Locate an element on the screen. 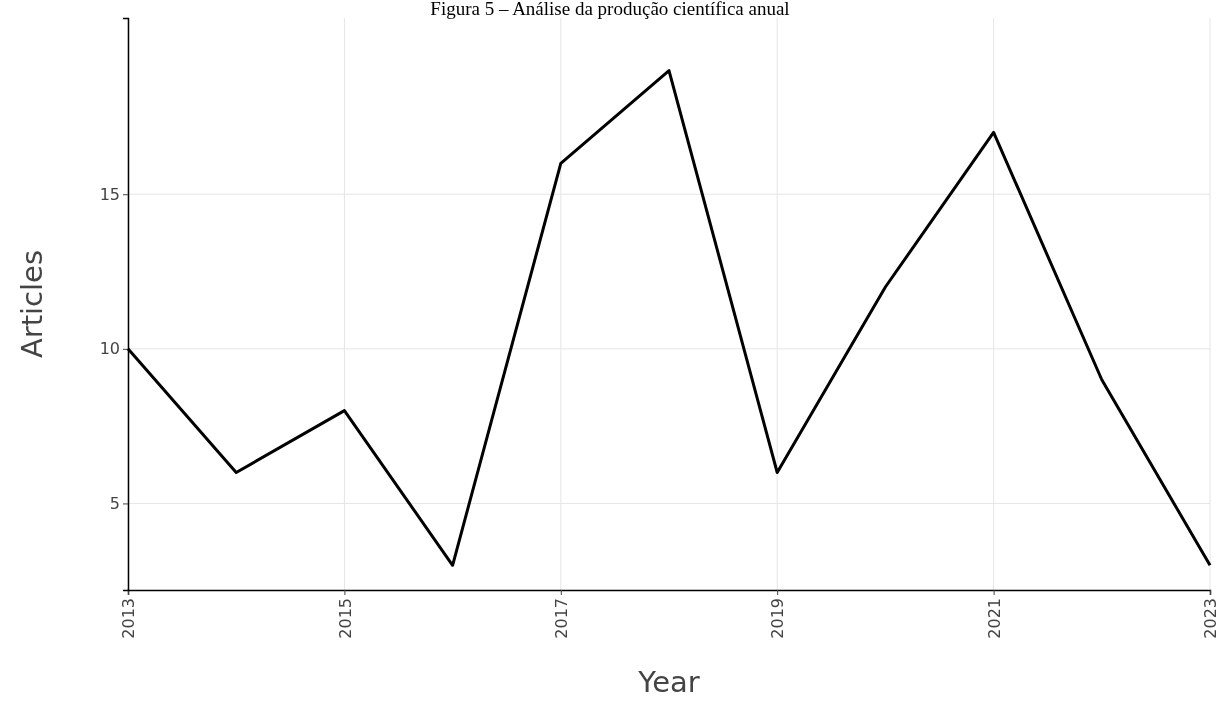 The height and width of the screenshot is (709, 1222). y-axis-title: Articles is located at coordinates (32, 304).